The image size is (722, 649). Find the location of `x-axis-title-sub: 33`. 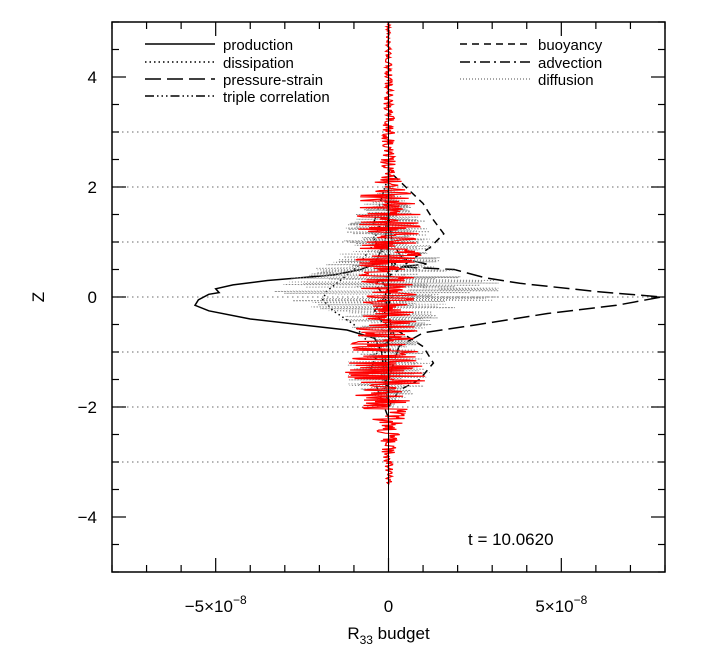

x-axis-title-sub: 33 is located at coordinates (367, 640).